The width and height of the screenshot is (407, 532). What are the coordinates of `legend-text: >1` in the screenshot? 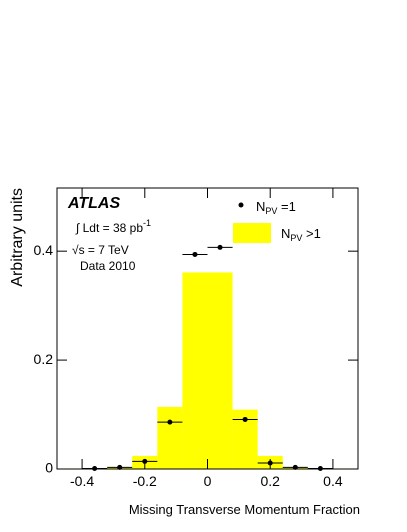 It's located at (311, 233).